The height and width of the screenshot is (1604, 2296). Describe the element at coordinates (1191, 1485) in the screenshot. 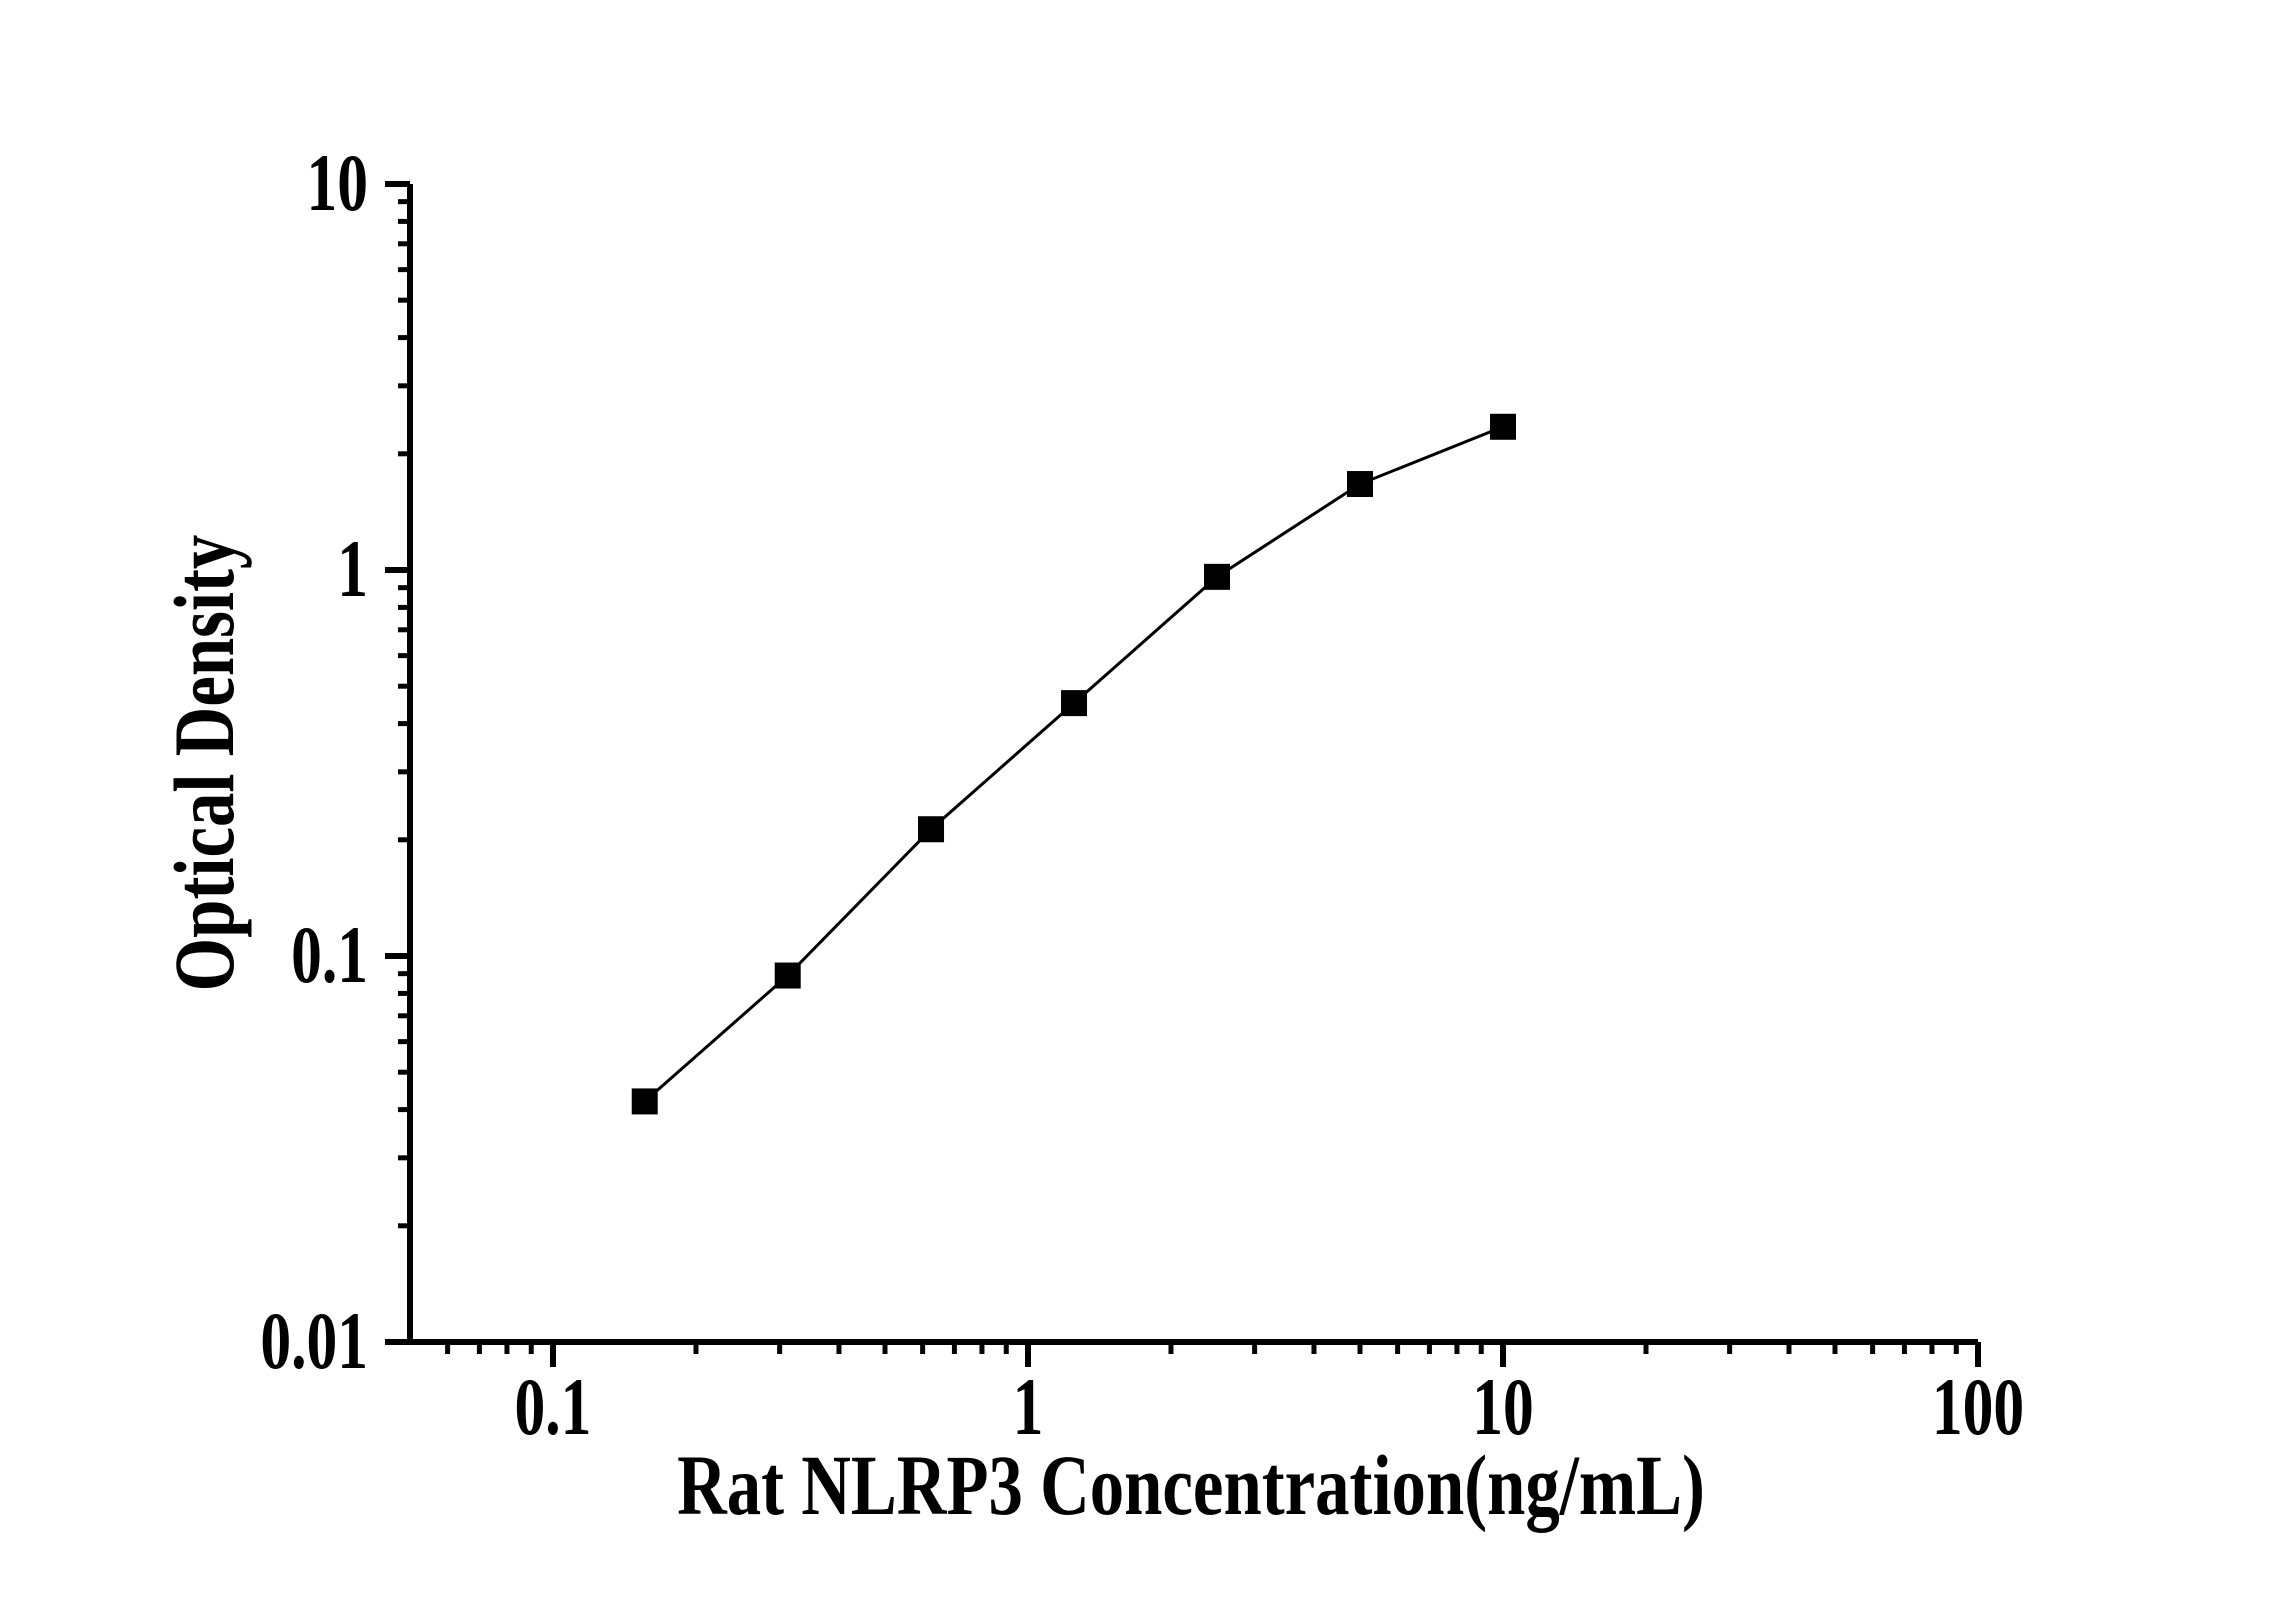

I see `x-axis-title: Rat NLRP3 Concentration(ng/mL)` at that location.